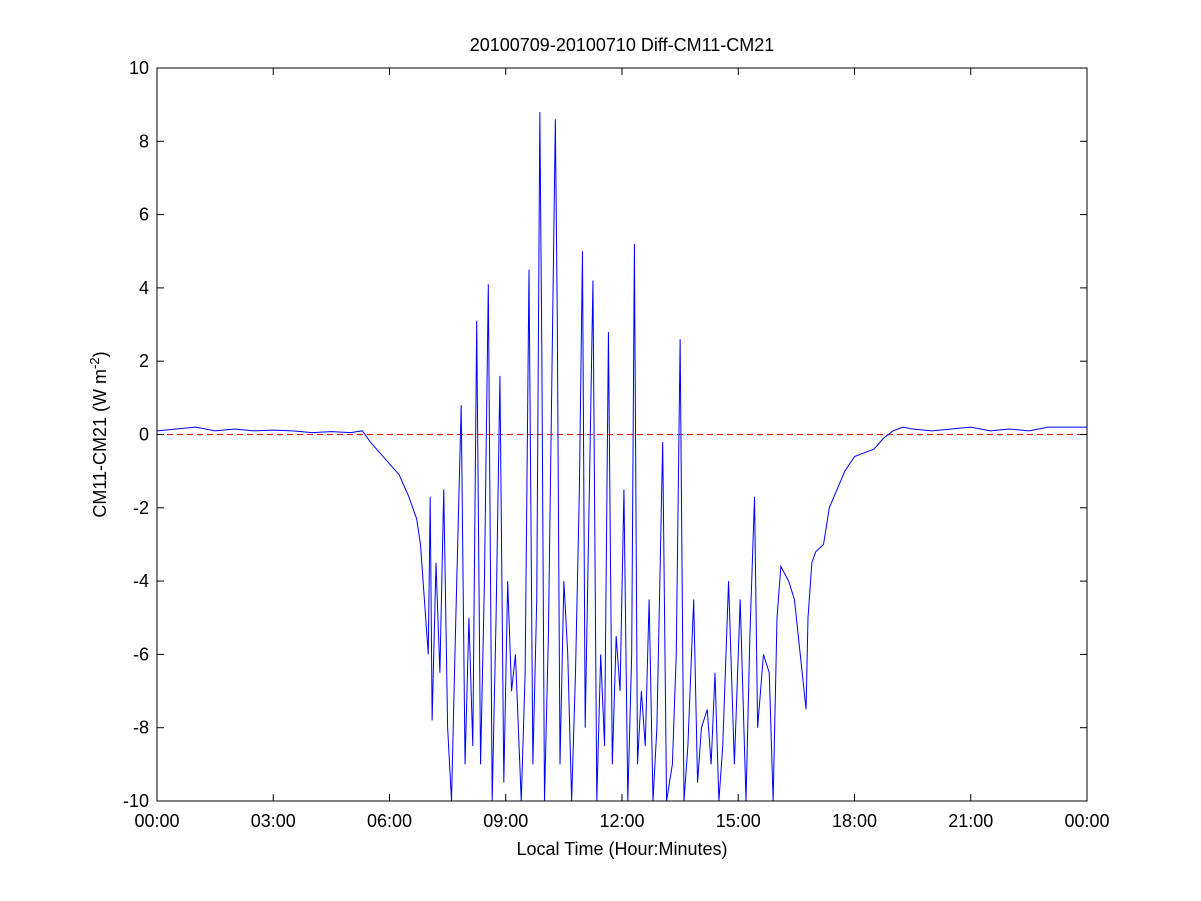 Image resolution: width=1201 pixels, height=901 pixels. Describe the element at coordinates (100, 354) in the screenshot. I see `y-axis-label-suffix: )` at that location.